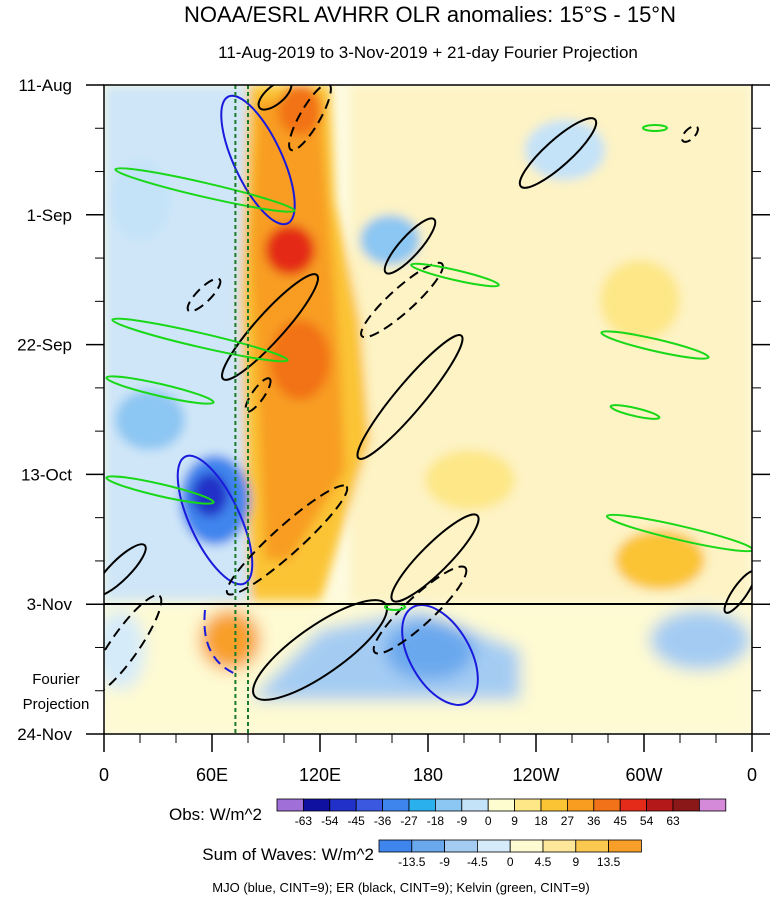 This screenshot has width=772, height=899. I want to click on obs-legend-level: -54, so click(330, 821).